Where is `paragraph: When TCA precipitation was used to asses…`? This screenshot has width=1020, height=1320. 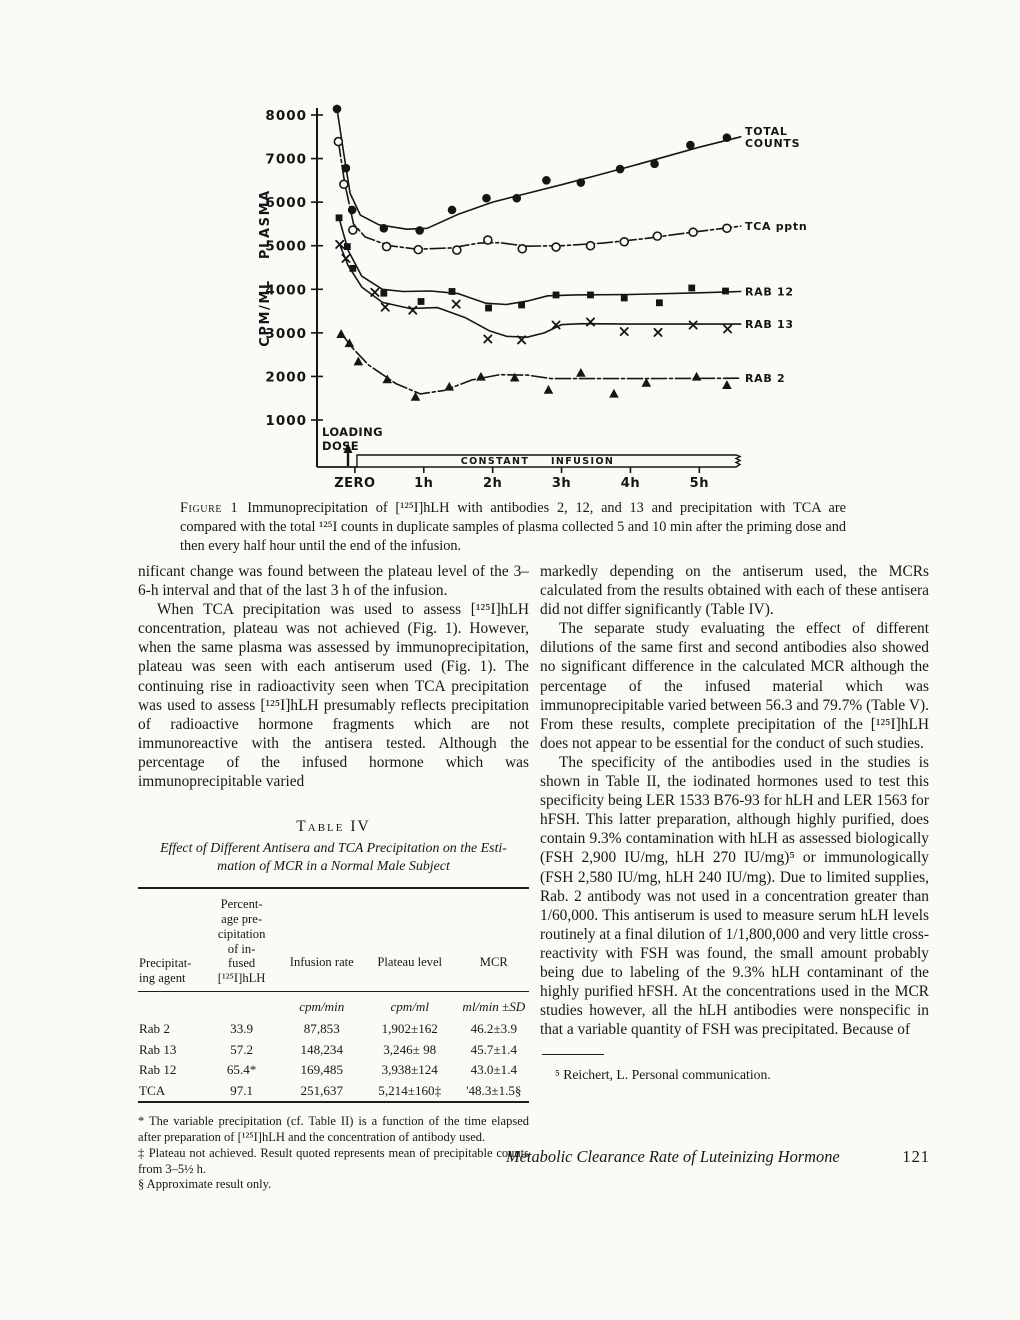 paragraph: When TCA precipitation was used to asses… is located at coordinates (333, 696).